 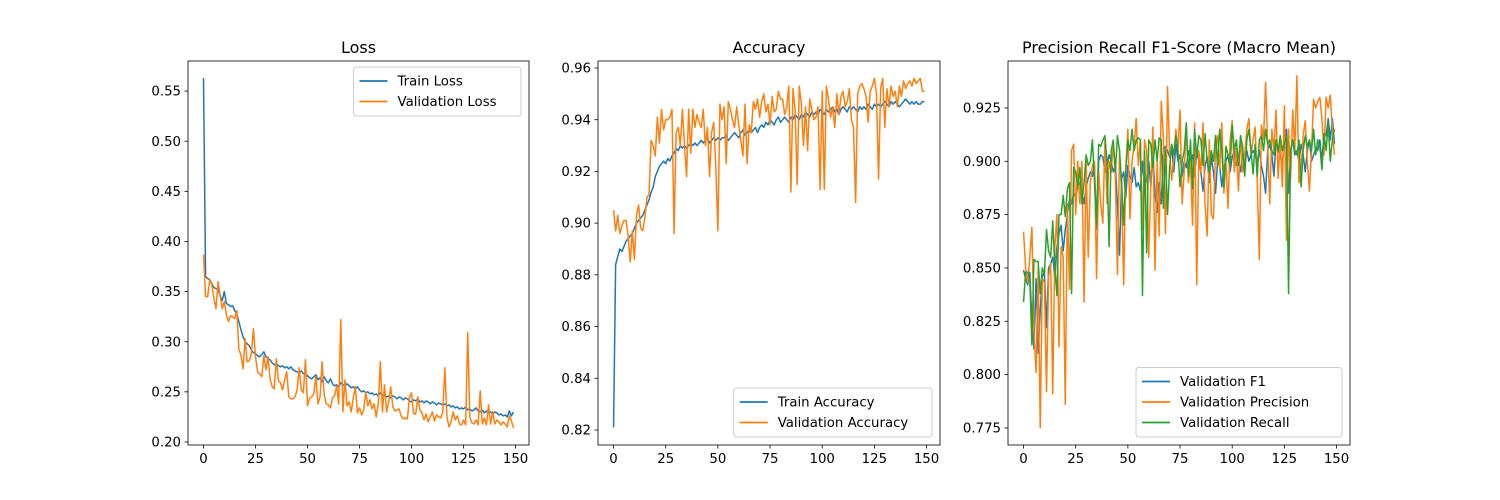 What do you see at coordinates (982, 109) in the screenshot?
I see `y-tick-label: 0.925` at bounding box center [982, 109].